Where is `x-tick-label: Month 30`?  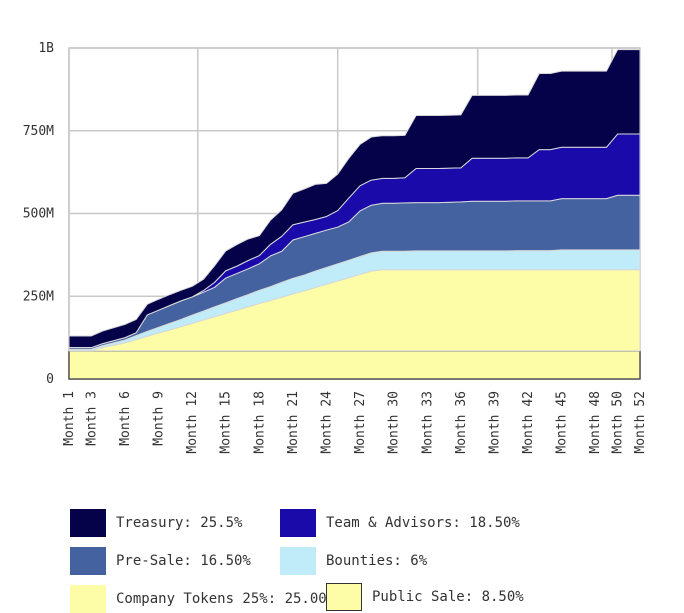 x-tick-label: Month 30 is located at coordinates (394, 422).